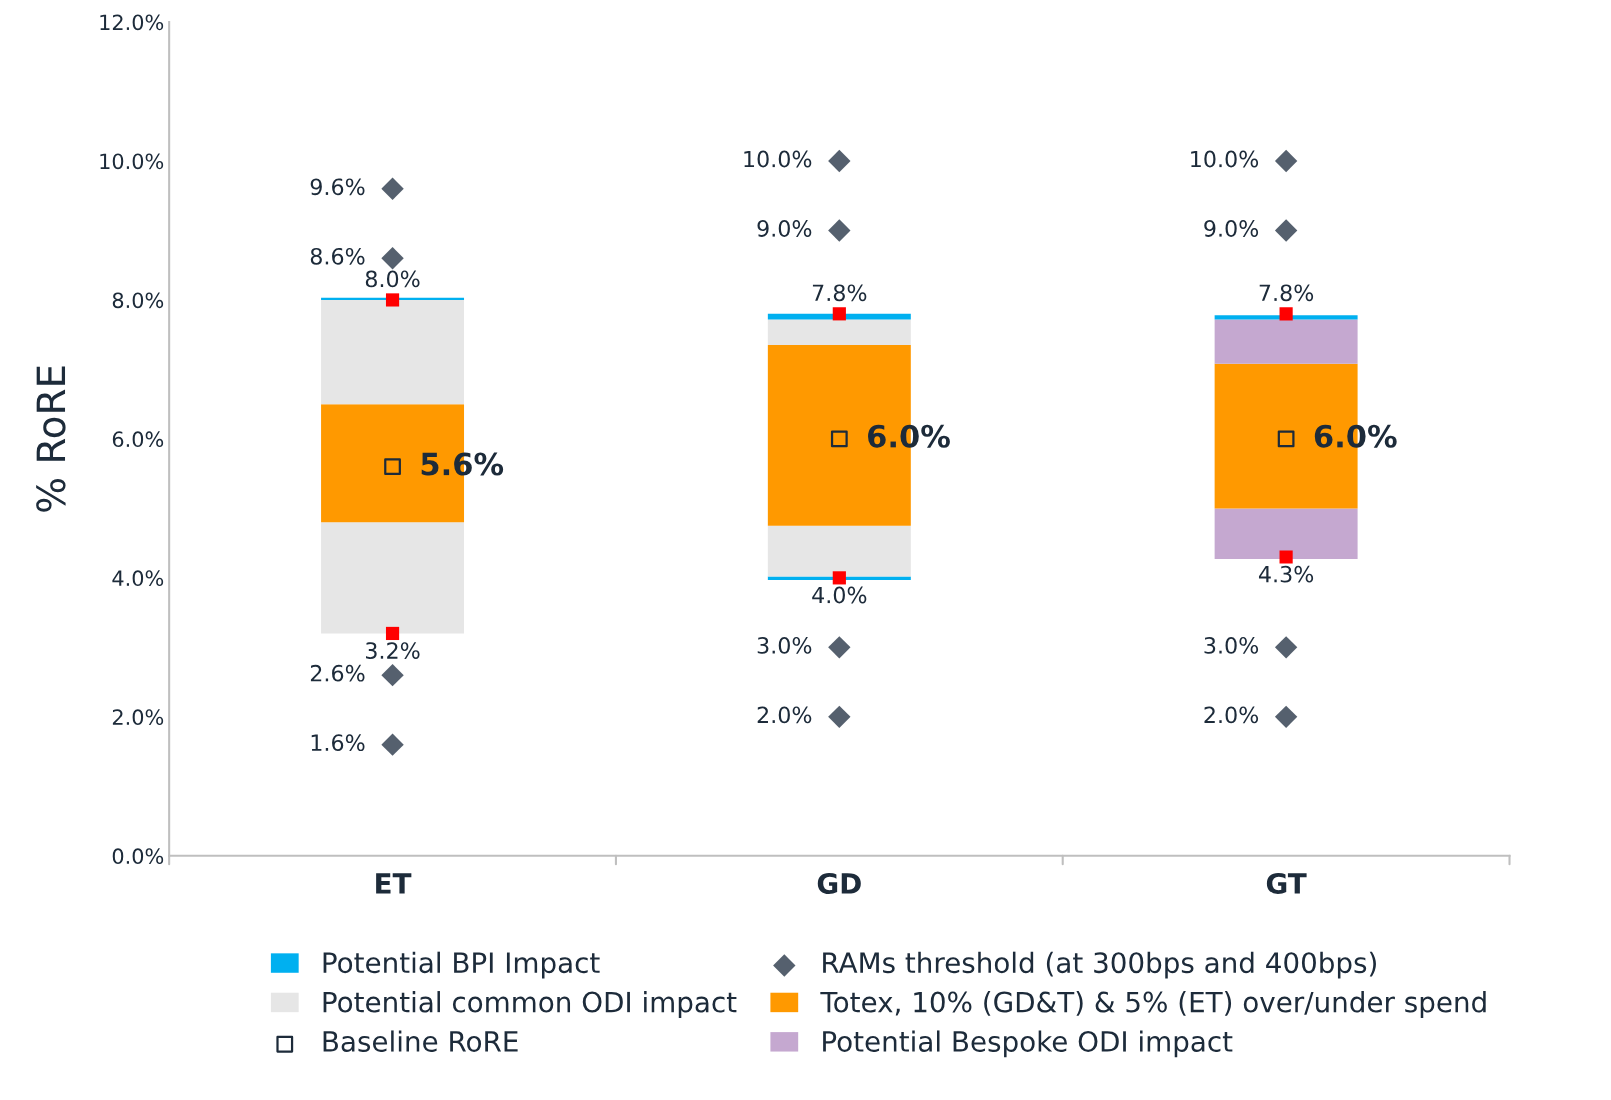  What do you see at coordinates (132, 161) in the screenshot?
I see `y-tick-label: 10.0%` at bounding box center [132, 161].